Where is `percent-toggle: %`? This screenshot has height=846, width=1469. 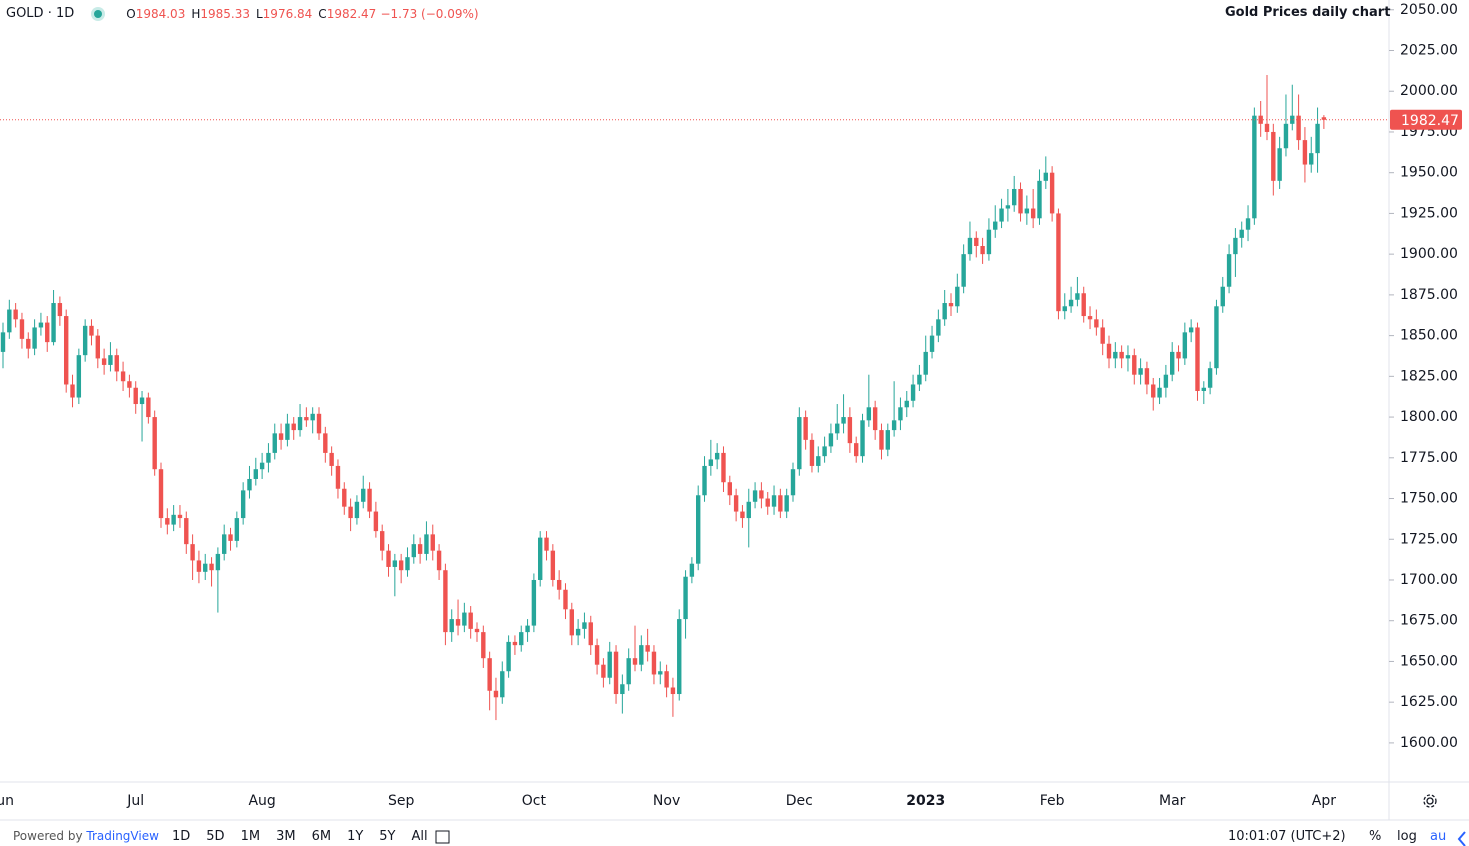 percent-toggle: % is located at coordinates (1375, 836).